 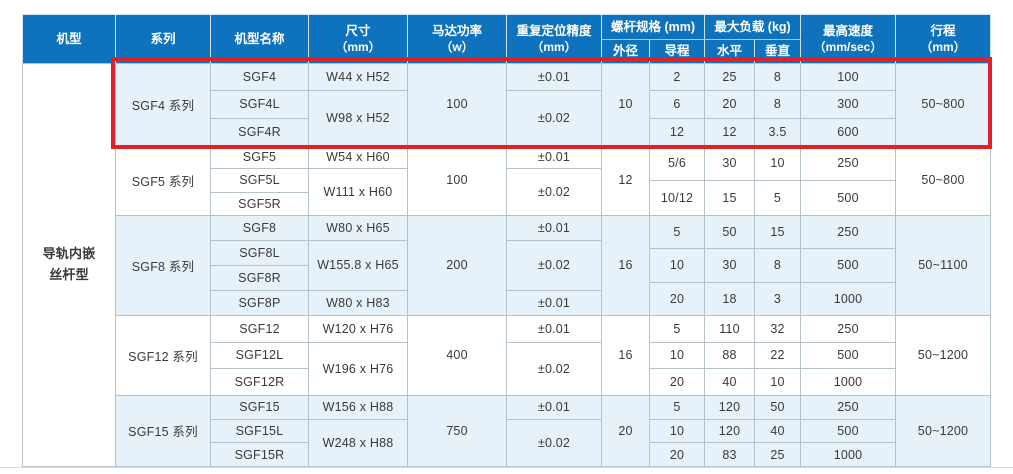 I want to click on lead-cell: 2, so click(x=677, y=77).